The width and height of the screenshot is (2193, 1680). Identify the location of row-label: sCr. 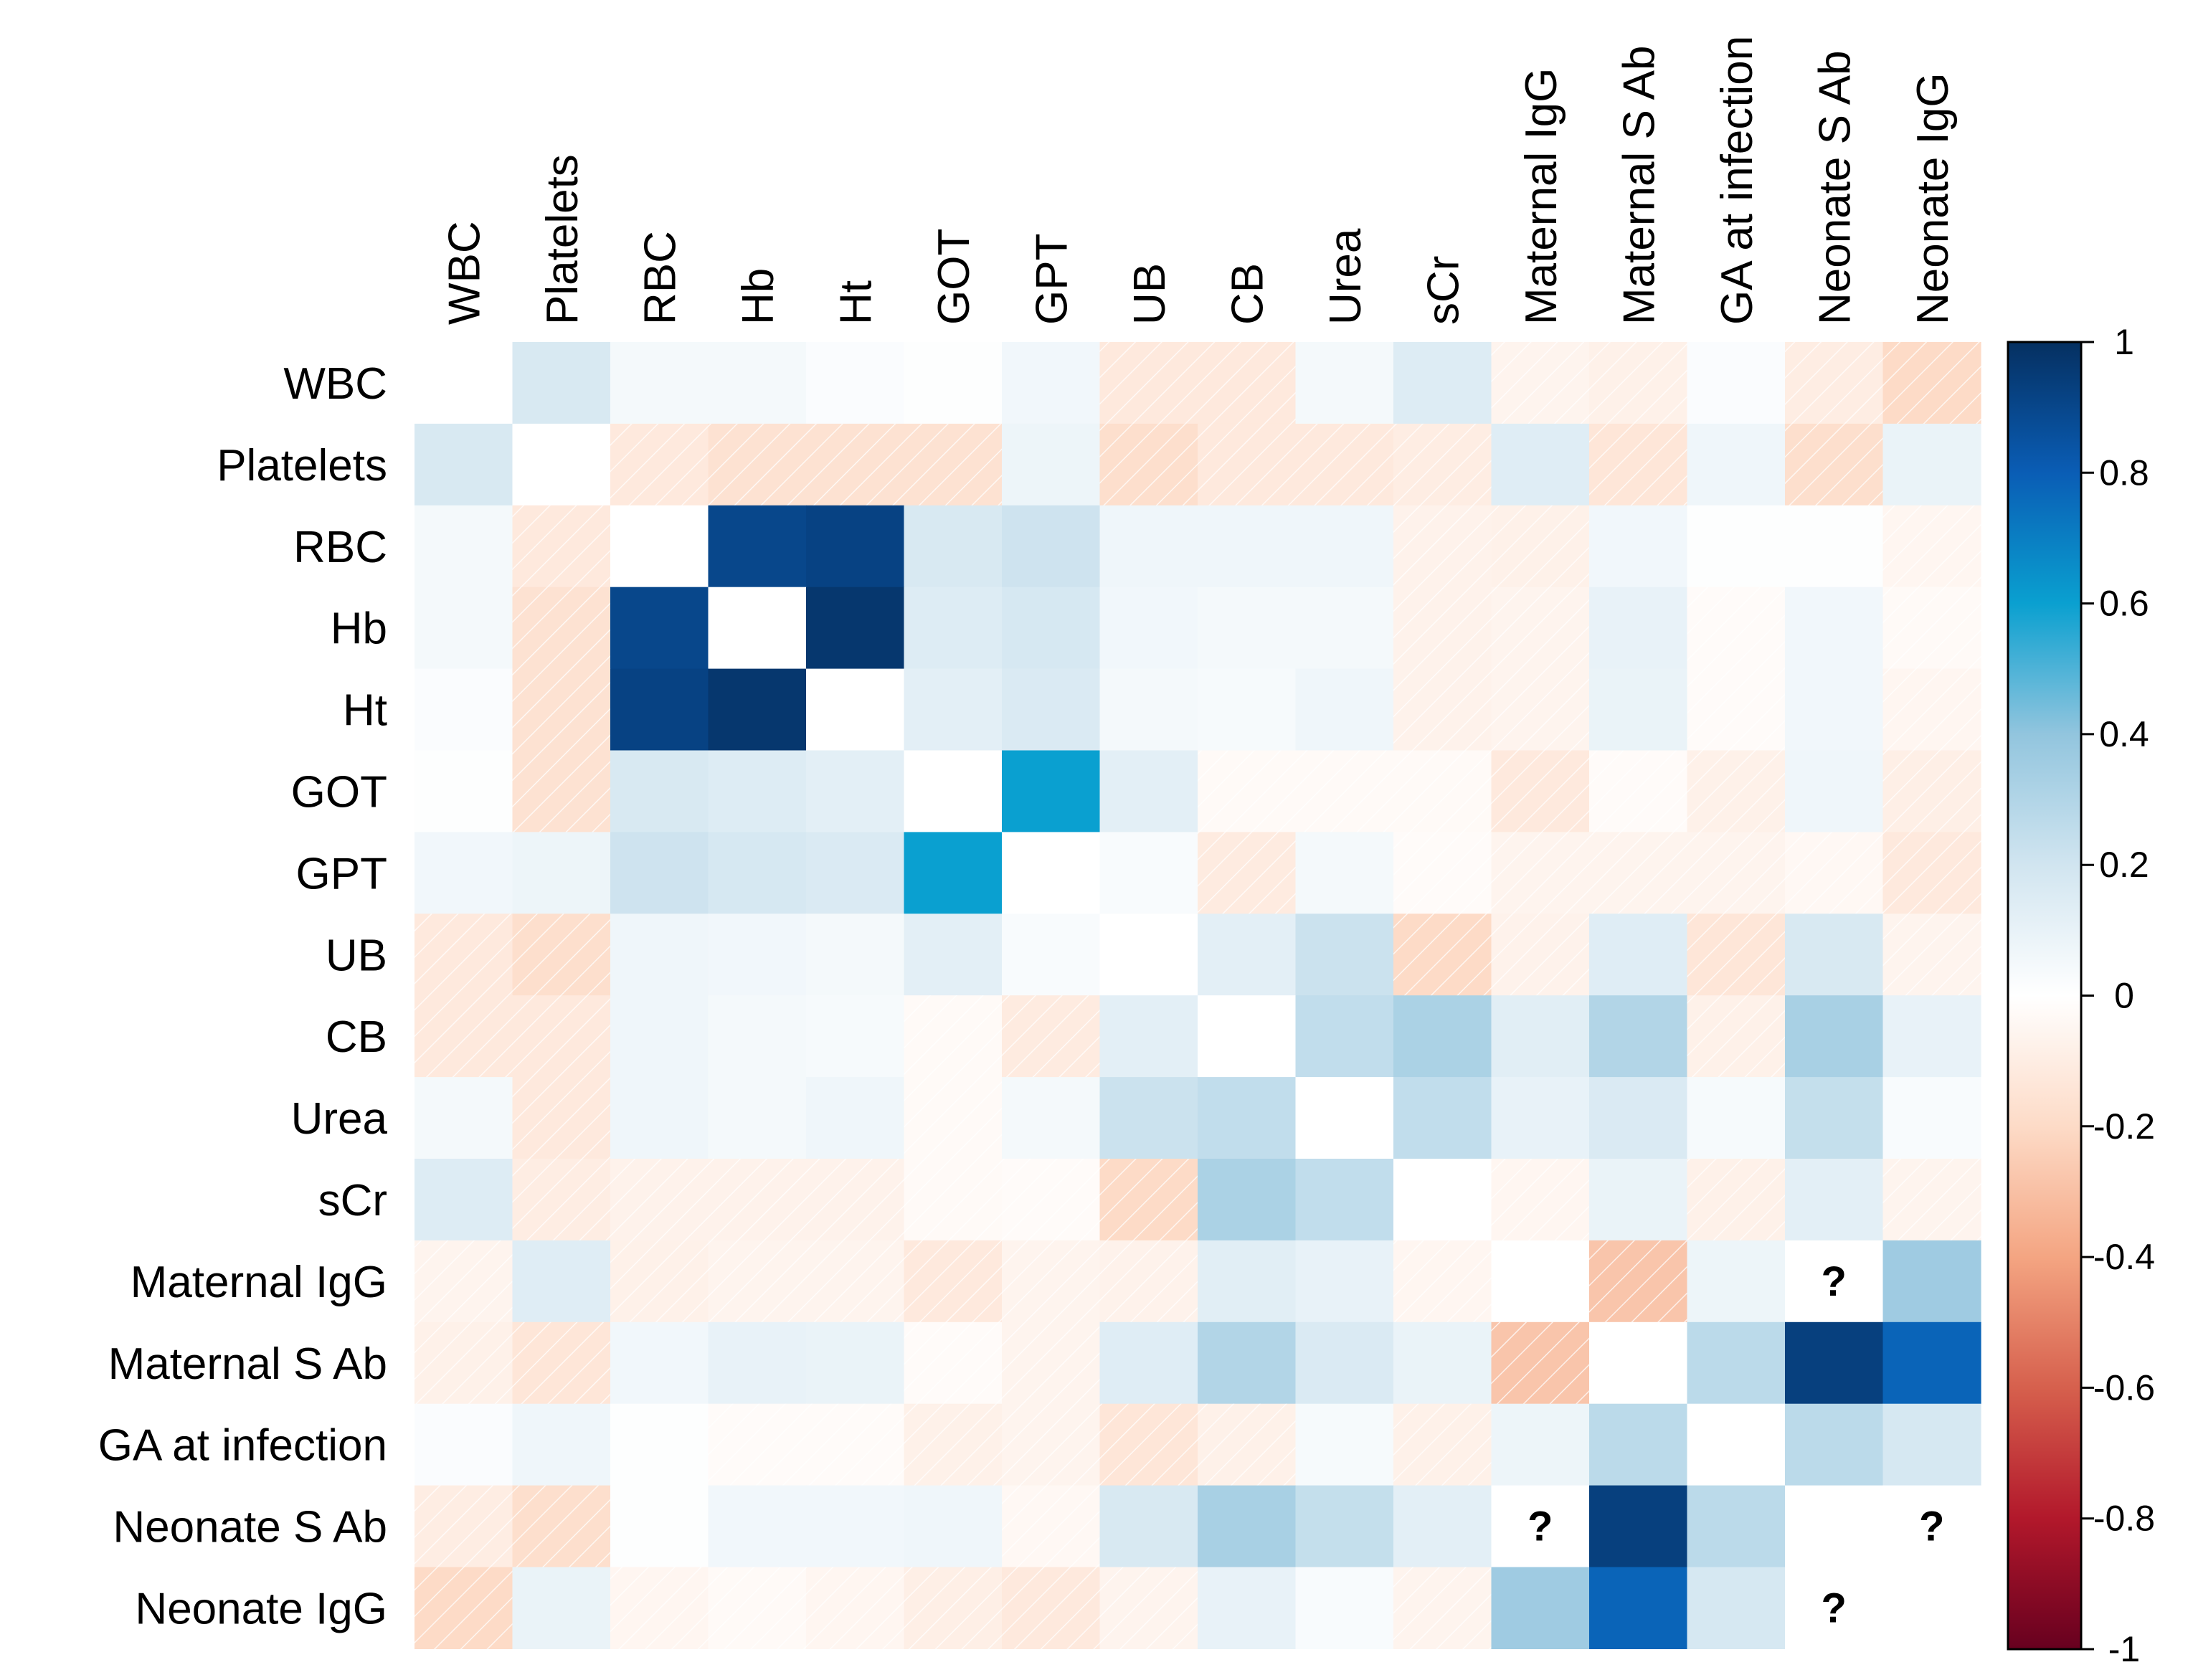
(352, 1200).